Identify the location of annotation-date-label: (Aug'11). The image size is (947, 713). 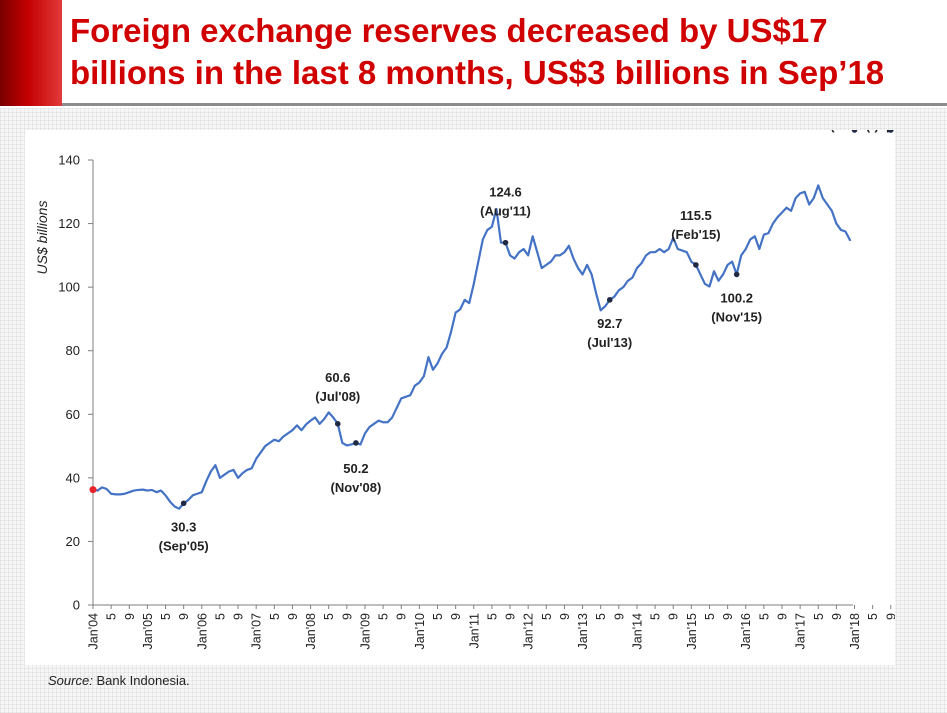
(505, 211).